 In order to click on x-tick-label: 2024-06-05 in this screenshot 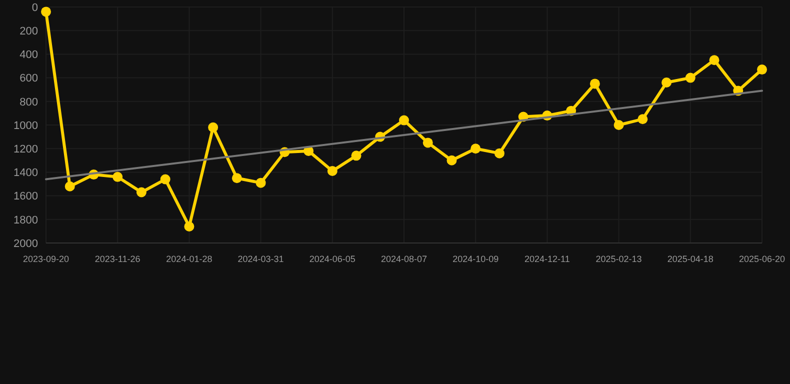, I will do `click(332, 259)`.